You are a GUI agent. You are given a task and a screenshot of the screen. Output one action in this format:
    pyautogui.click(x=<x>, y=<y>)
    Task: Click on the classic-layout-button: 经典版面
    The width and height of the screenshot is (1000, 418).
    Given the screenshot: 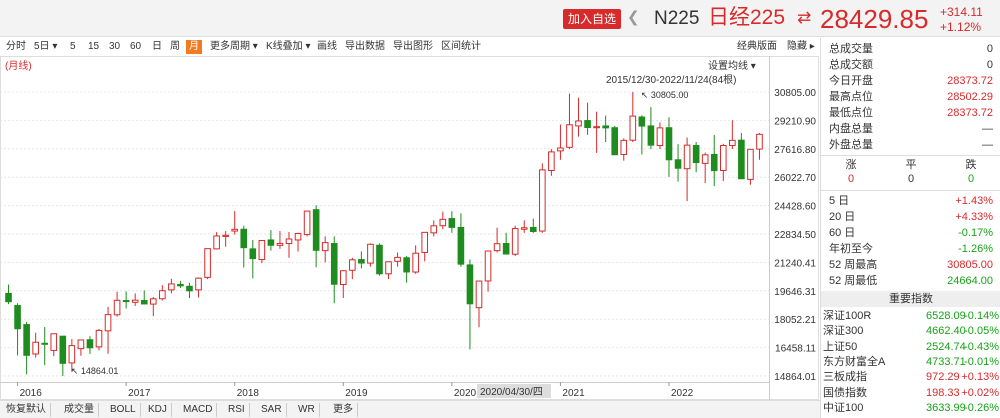 What is the action you would take?
    pyautogui.click(x=757, y=46)
    